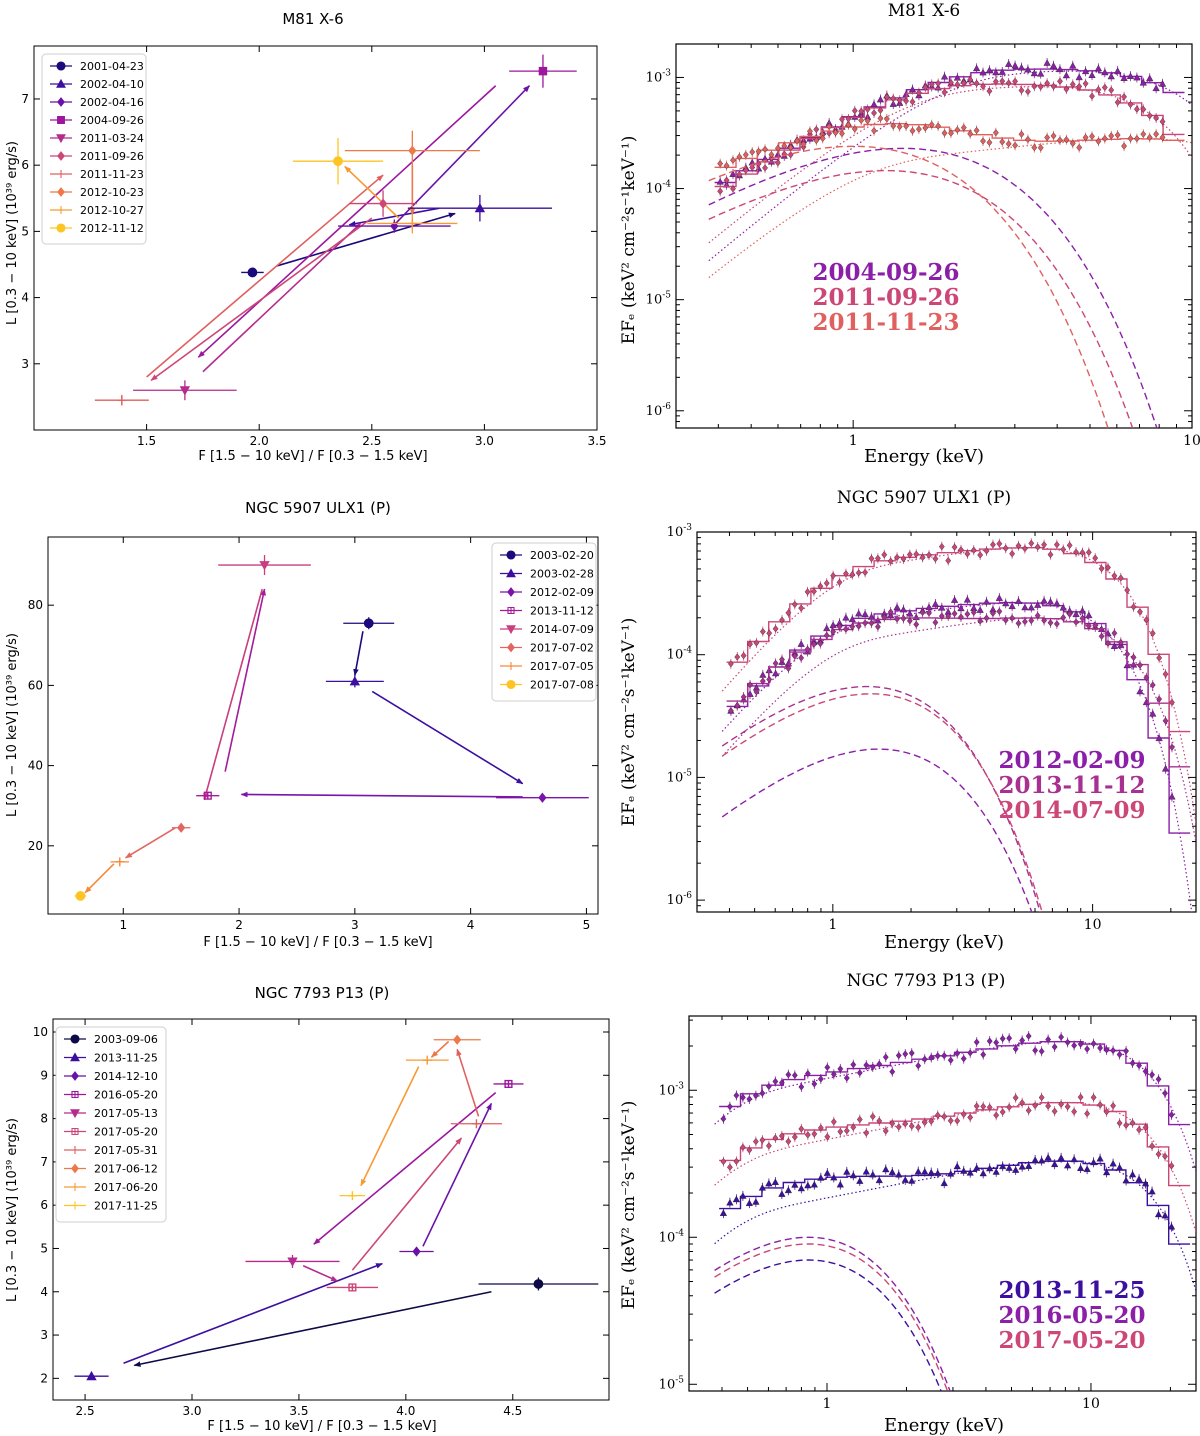 Image resolution: width=1200 pixels, height=1436 pixels. I want to click on spectrum-date-label: 2004-09-26, so click(885, 272).